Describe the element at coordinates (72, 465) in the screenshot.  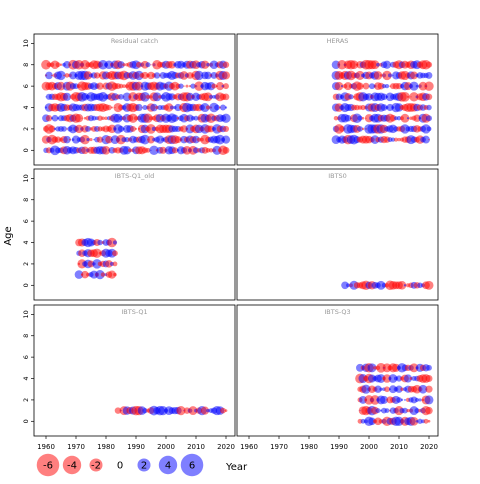
I see `legend-item: -4` at that location.